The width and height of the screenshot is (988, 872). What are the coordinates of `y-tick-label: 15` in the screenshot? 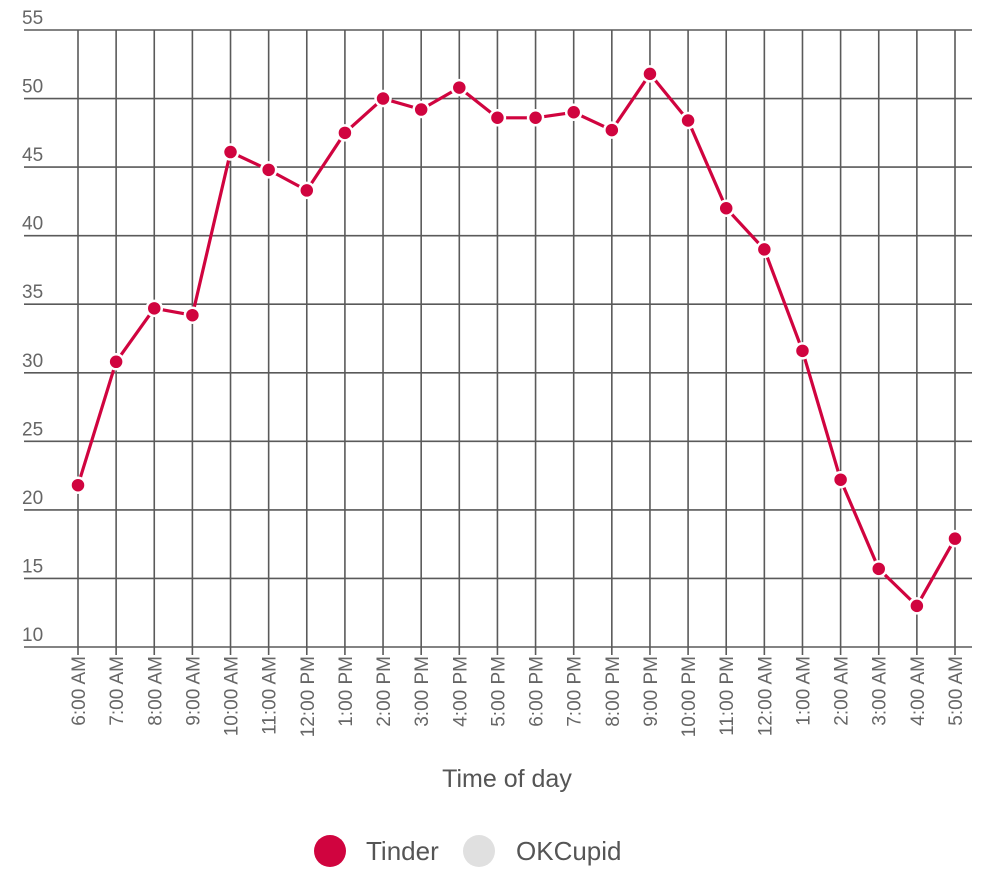 It's located at (32, 566).